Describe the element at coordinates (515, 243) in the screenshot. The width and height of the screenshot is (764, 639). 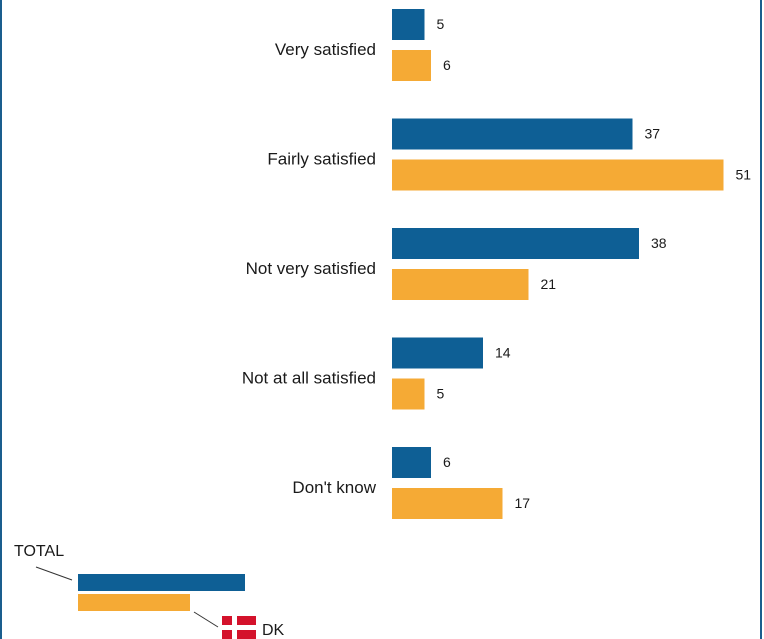
I see `bar-total-not-very-satisfied` at that location.